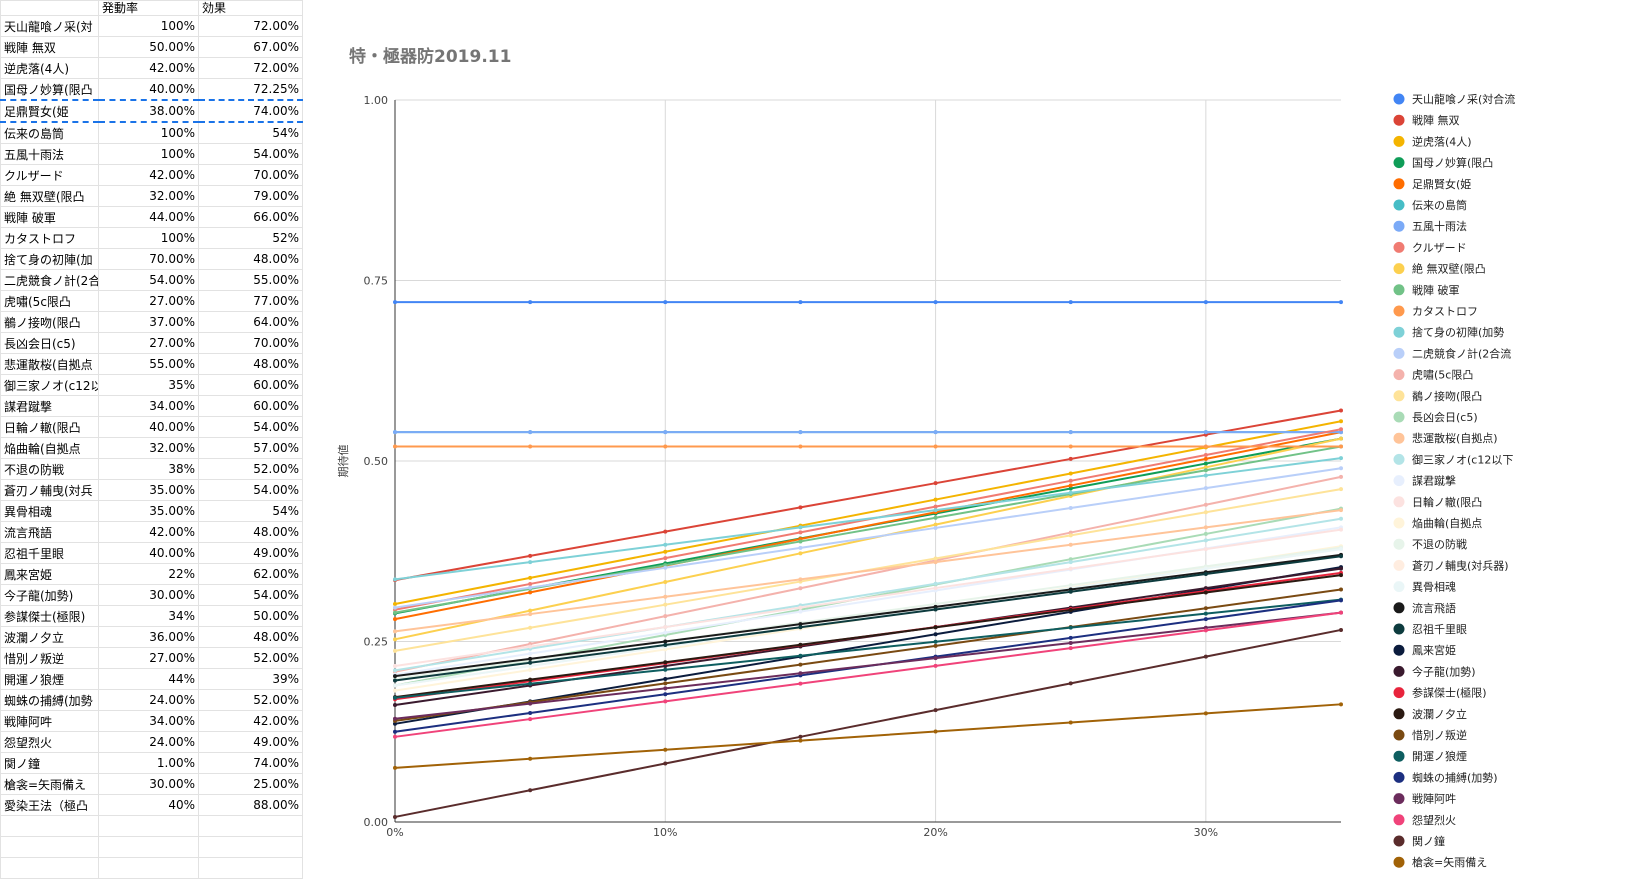 The width and height of the screenshot is (1629, 879). Describe the element at coordinates (1461, 353) in the screenshot. I see `legend-label: 二虎競食ノ計(2合流` at that location.